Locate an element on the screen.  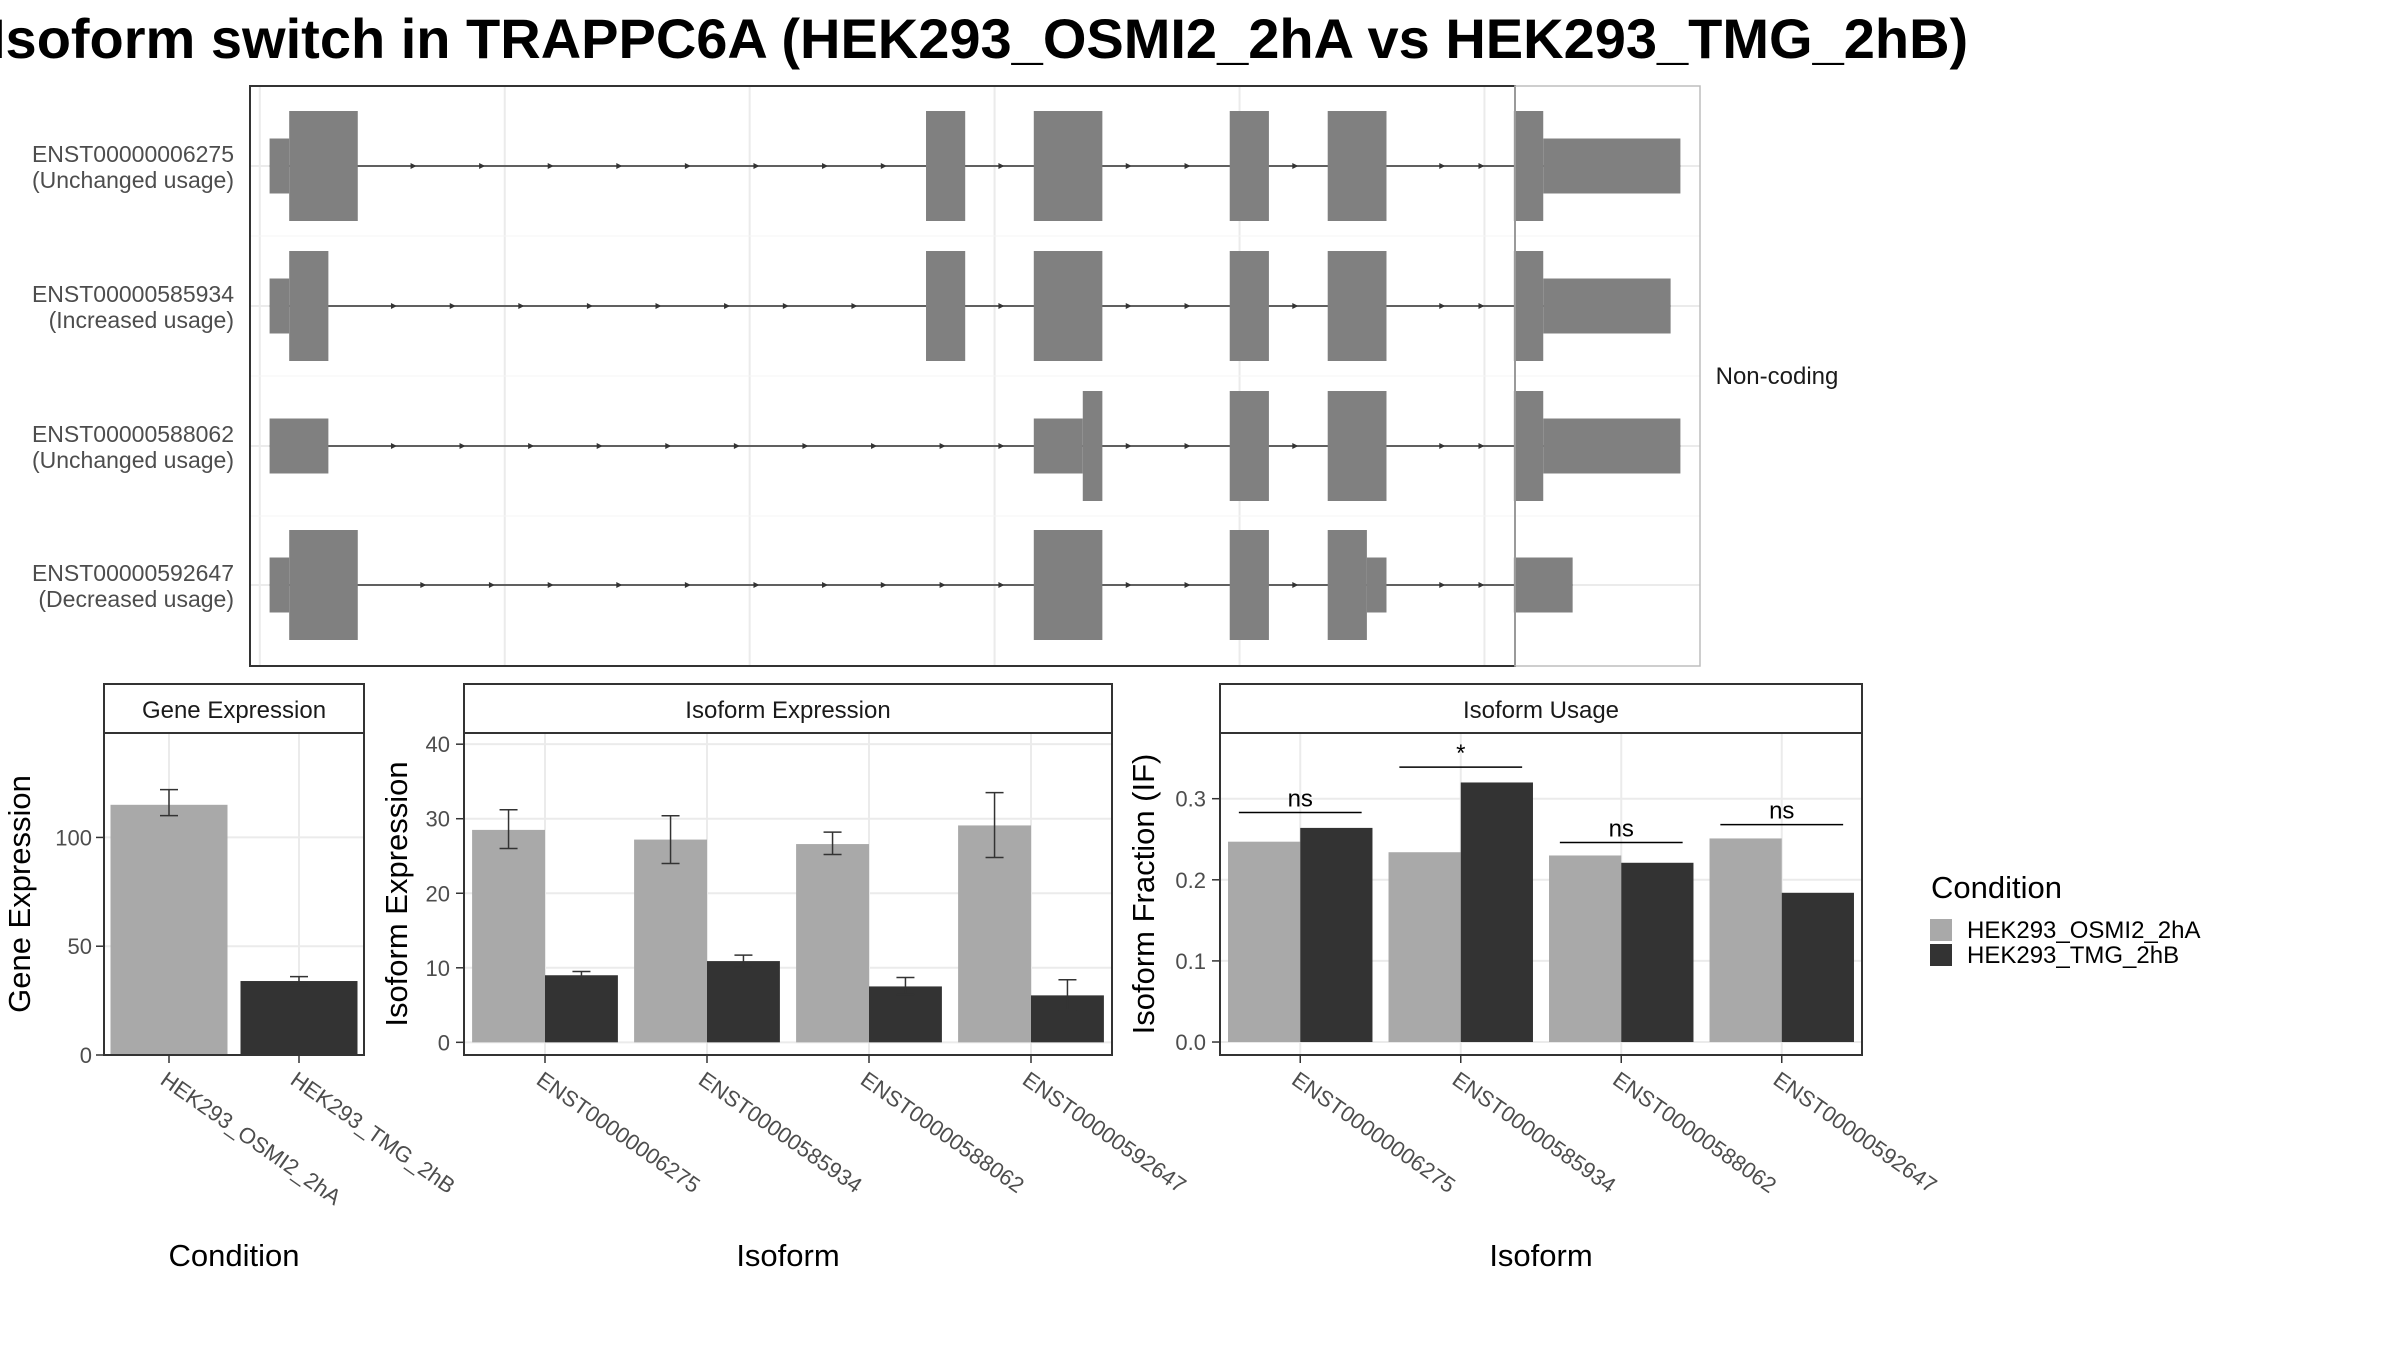
y-axis-title: Isoform Fraction (IF) is located at coordinates (1143, 894).